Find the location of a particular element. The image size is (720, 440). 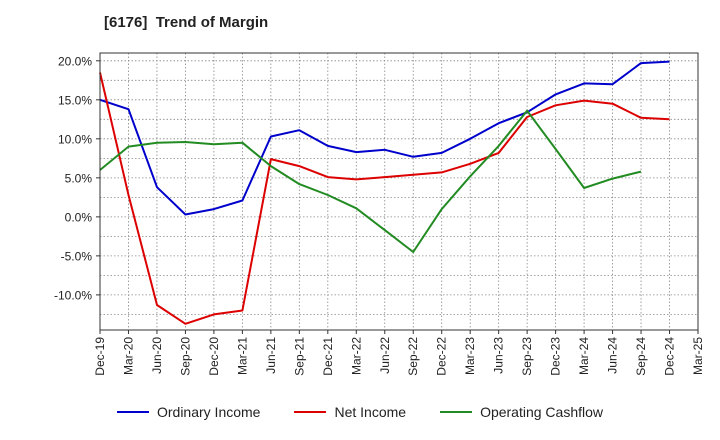

legend-item-net-income: Net Income is located at coordinates (350, 412).